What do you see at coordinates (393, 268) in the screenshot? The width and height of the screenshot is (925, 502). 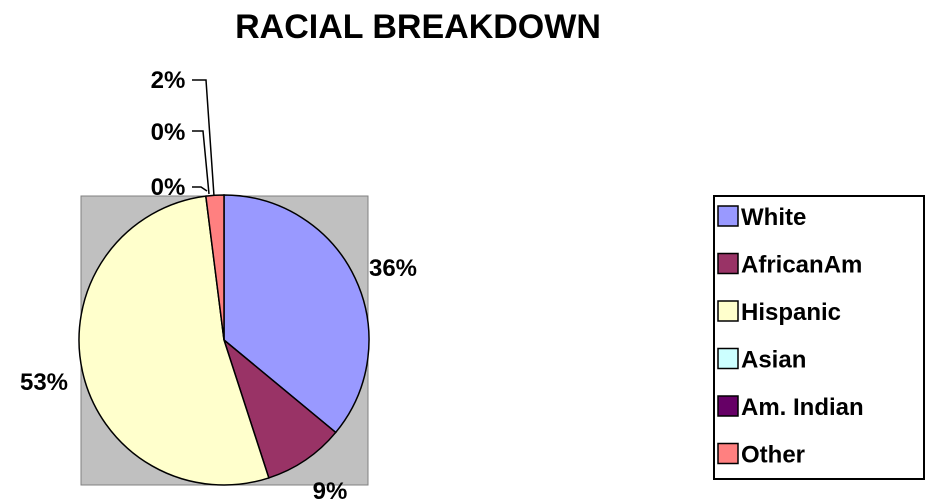 I see `data-label-white: 36%` at bounding box center [393, 268].